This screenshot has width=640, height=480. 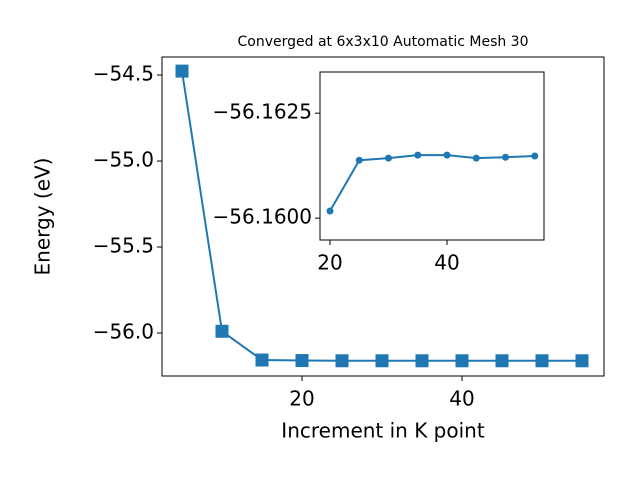 I want to click on y-tick-label: −56.0, so click(x=123, y=332).